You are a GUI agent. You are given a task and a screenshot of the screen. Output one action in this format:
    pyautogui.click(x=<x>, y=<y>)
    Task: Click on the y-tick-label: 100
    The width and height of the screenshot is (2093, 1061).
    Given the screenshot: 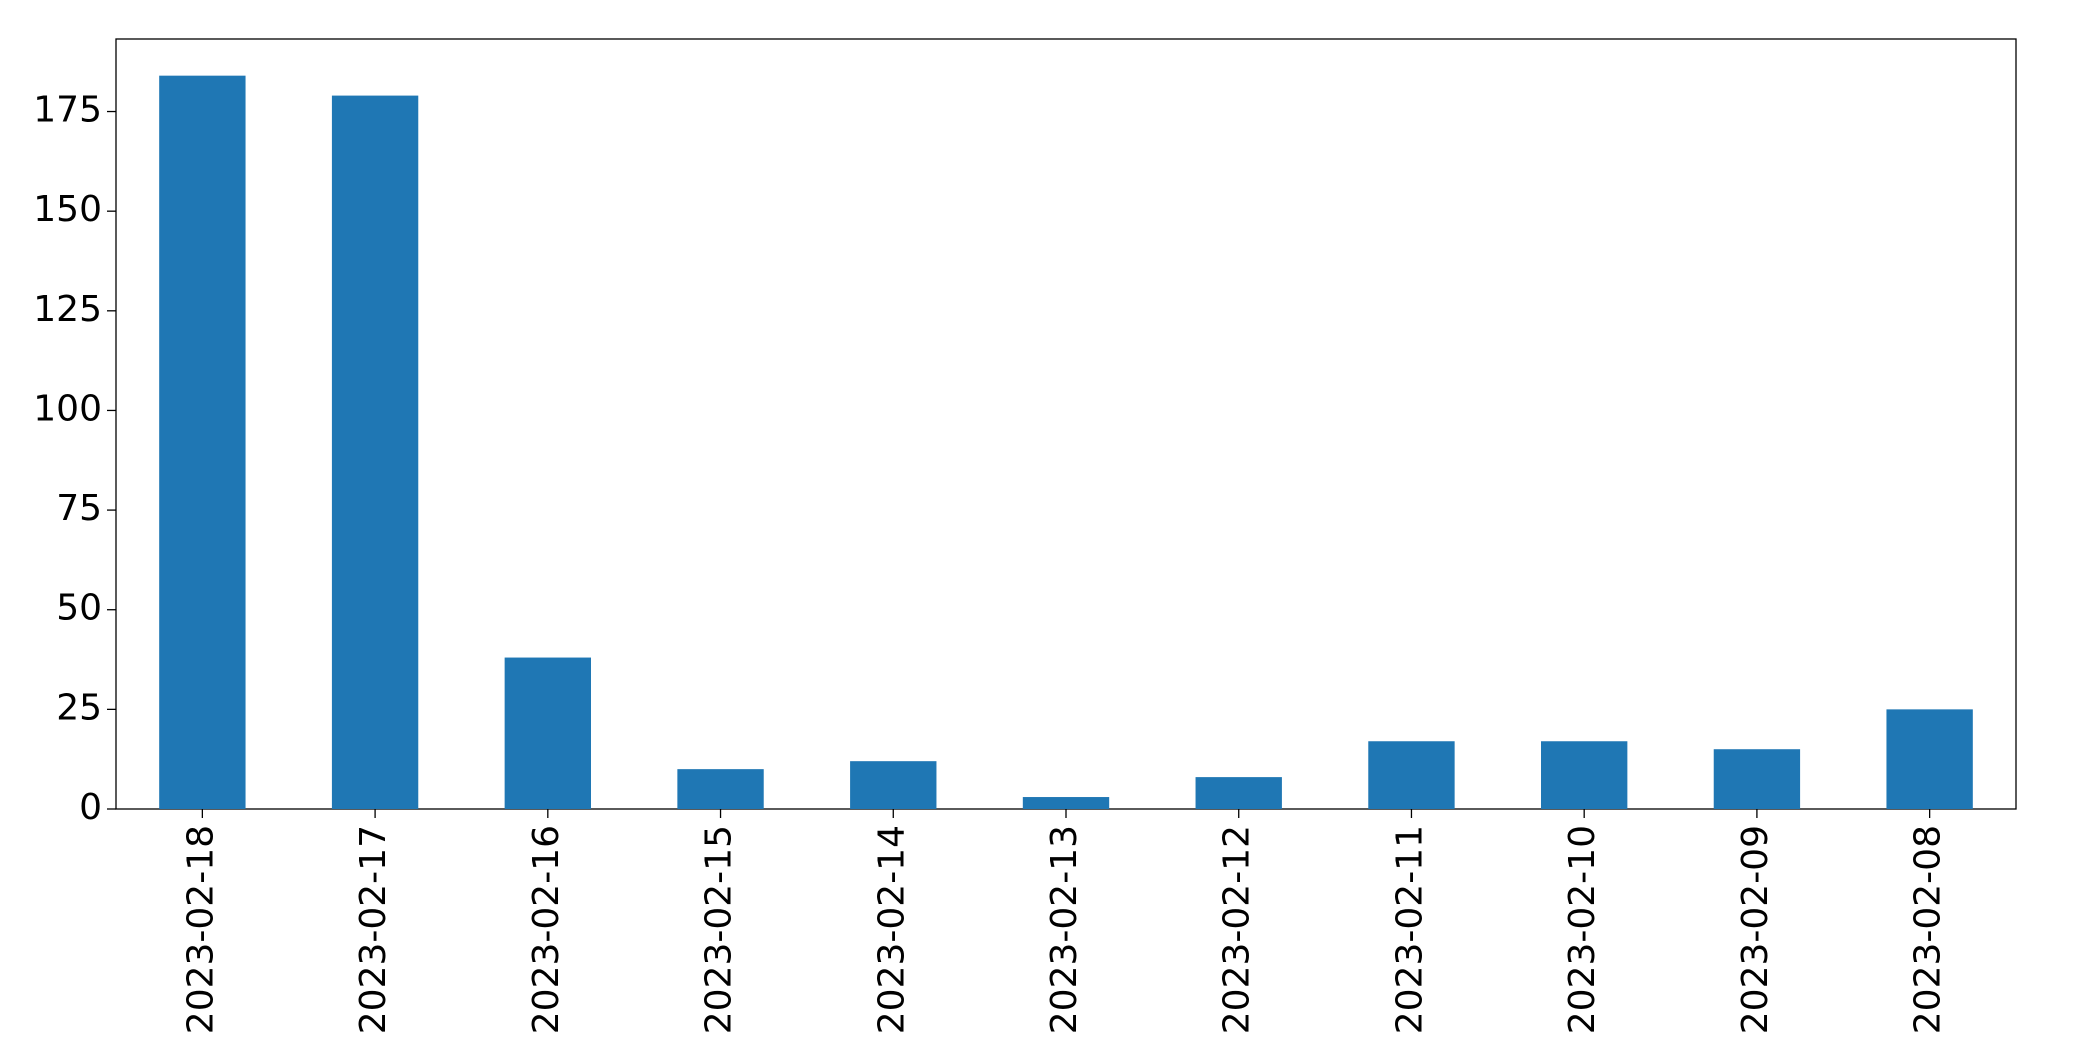 What is the action you would take?
    pyautogui.click(x=67, y=408)
    